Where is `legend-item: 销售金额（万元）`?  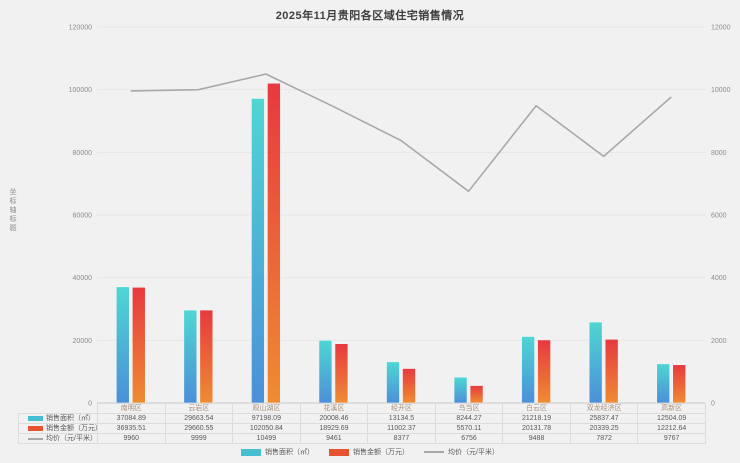
legend-item: 销售金额（万元） is located at coordinates (369, 452).